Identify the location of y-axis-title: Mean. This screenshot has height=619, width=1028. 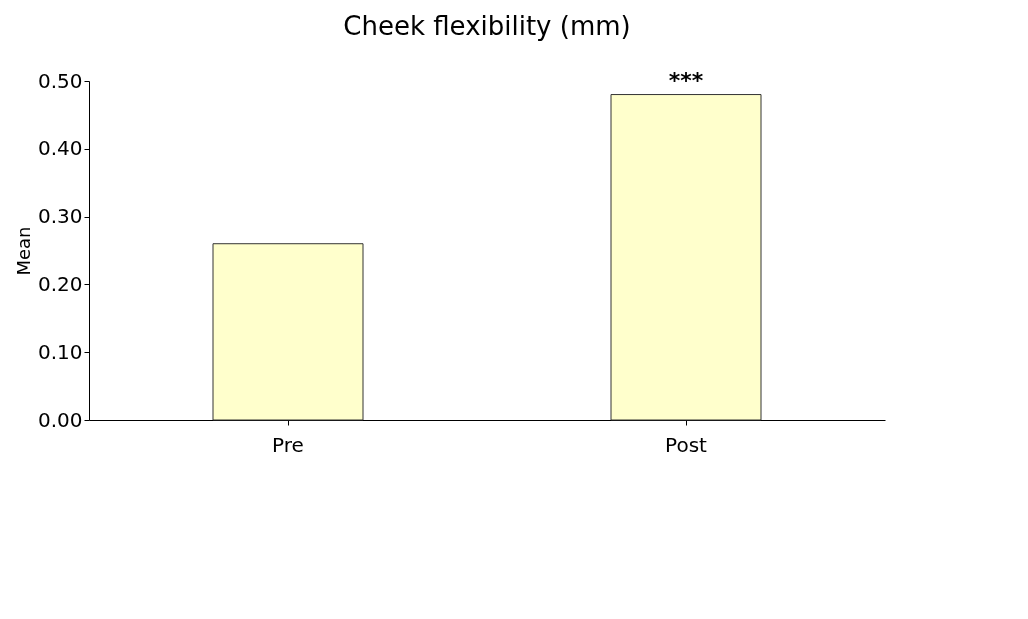
(23, 251).